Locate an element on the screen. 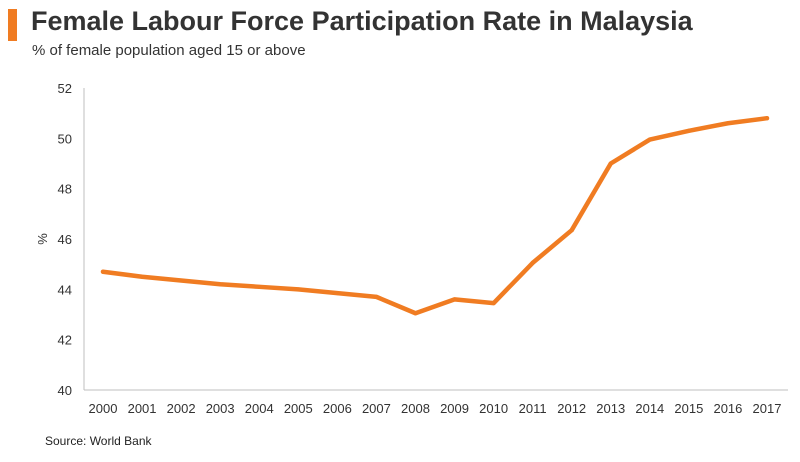 Image resolution: width=800 pixels, height=462 pixels. data-point-2005 is located at coordinates (298, 289).